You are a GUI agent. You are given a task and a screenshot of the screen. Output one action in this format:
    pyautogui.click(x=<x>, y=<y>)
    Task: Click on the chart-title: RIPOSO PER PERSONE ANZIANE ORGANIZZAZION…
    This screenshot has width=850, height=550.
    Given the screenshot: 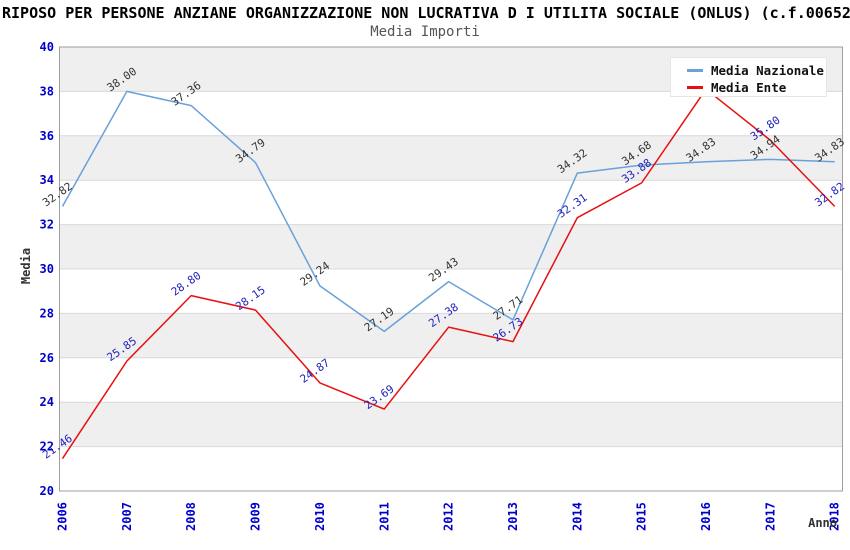 What is the action you would take?
    pyautogui.click(x=426, y=13)
    